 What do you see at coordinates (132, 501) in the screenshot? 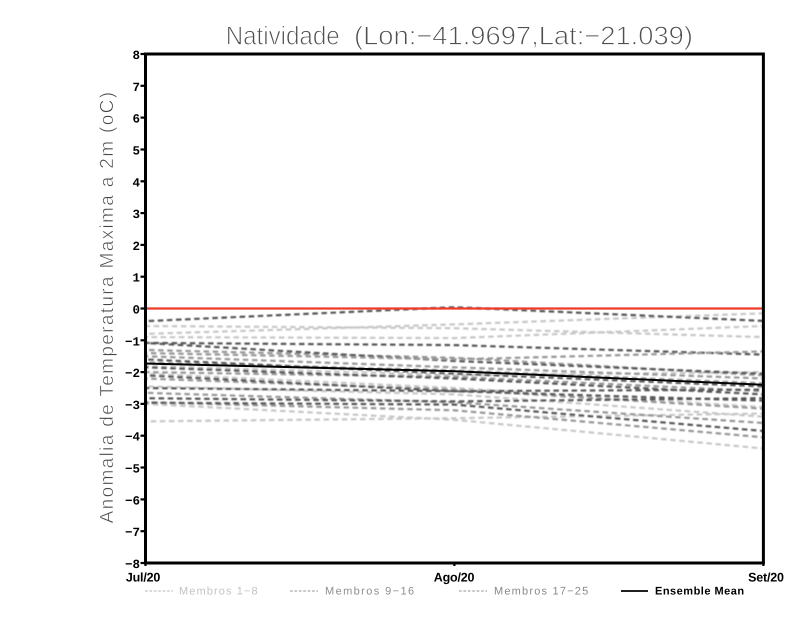
I see `svg-text: −6` at bounding box center [132, 501].